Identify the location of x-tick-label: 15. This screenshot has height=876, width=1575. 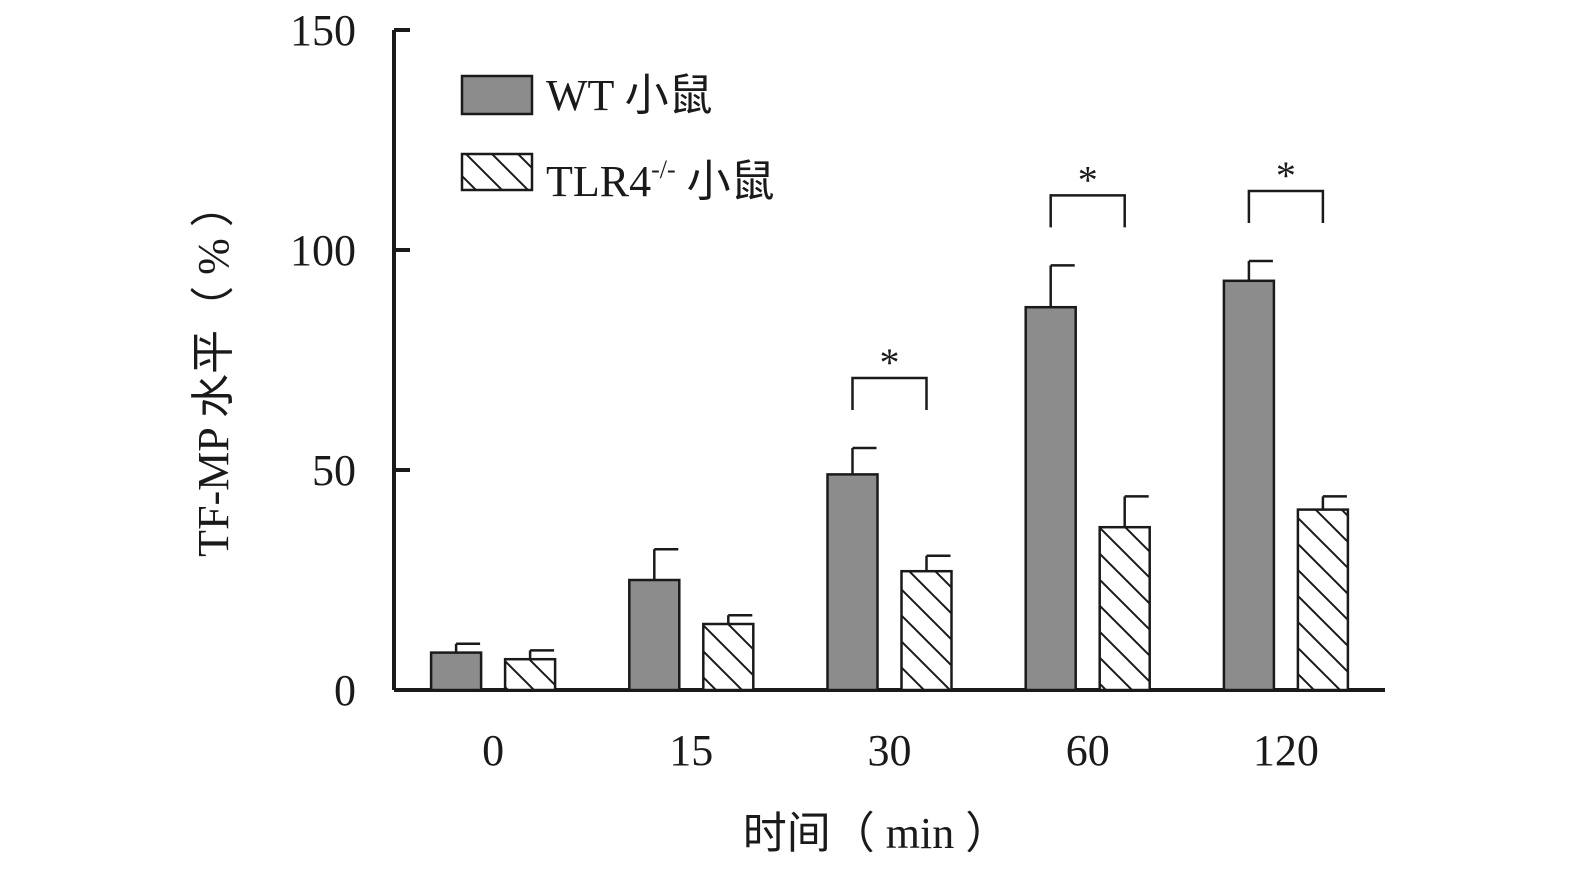
(691, 750).